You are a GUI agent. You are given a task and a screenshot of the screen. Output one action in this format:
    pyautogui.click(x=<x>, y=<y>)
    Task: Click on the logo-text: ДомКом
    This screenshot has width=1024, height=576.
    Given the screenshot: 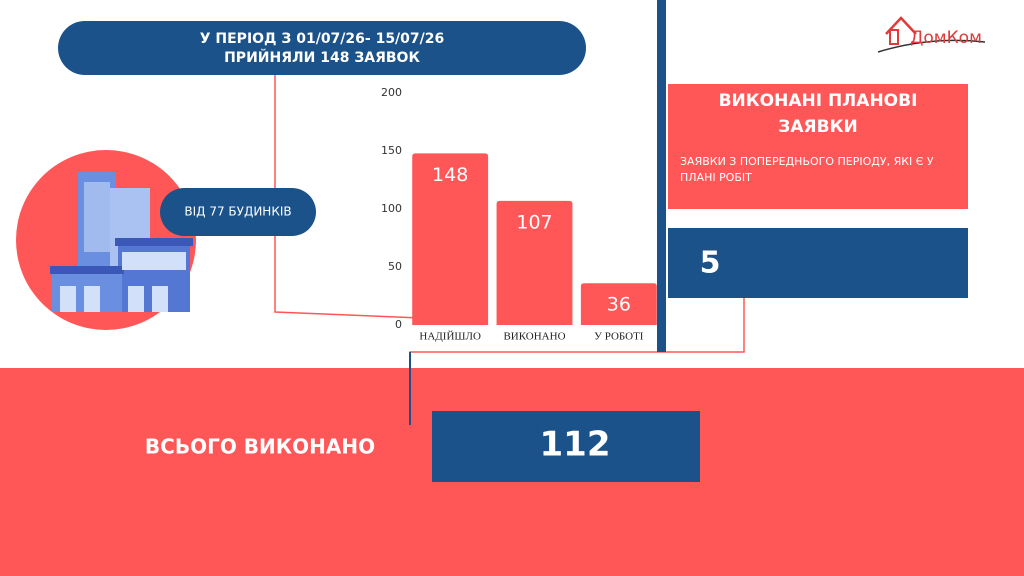 What is the action you would take?
    pyautogui.click(x=946, y=38)
    